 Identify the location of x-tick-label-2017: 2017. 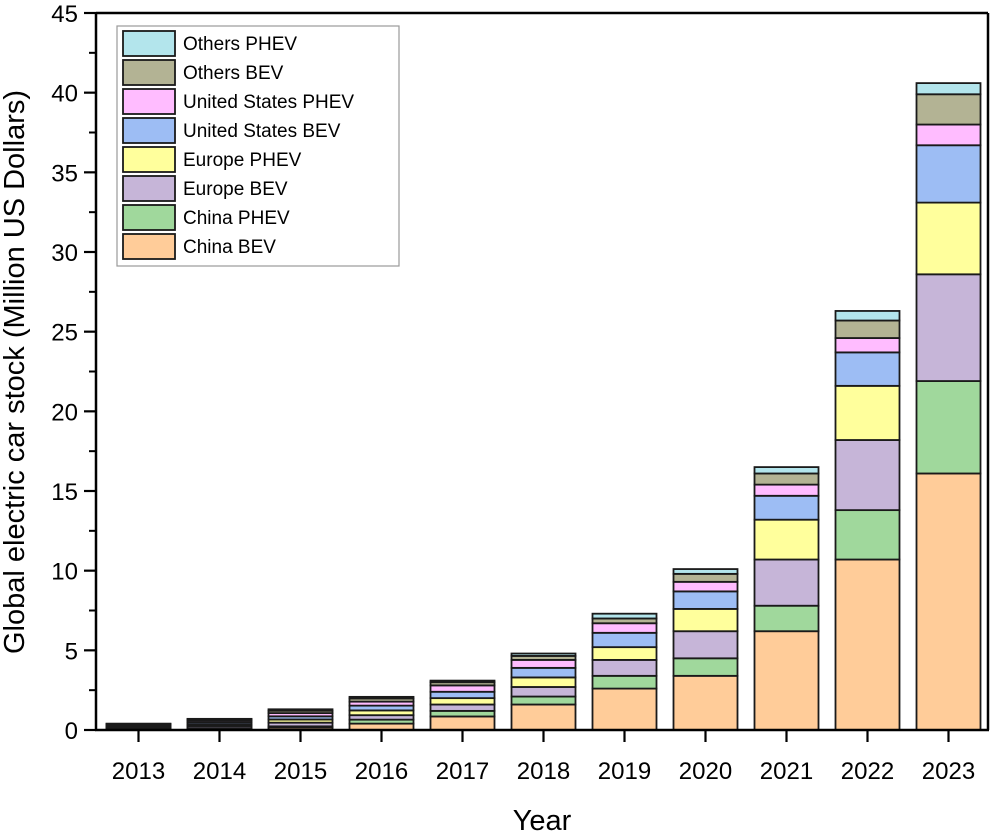
(462, 771).